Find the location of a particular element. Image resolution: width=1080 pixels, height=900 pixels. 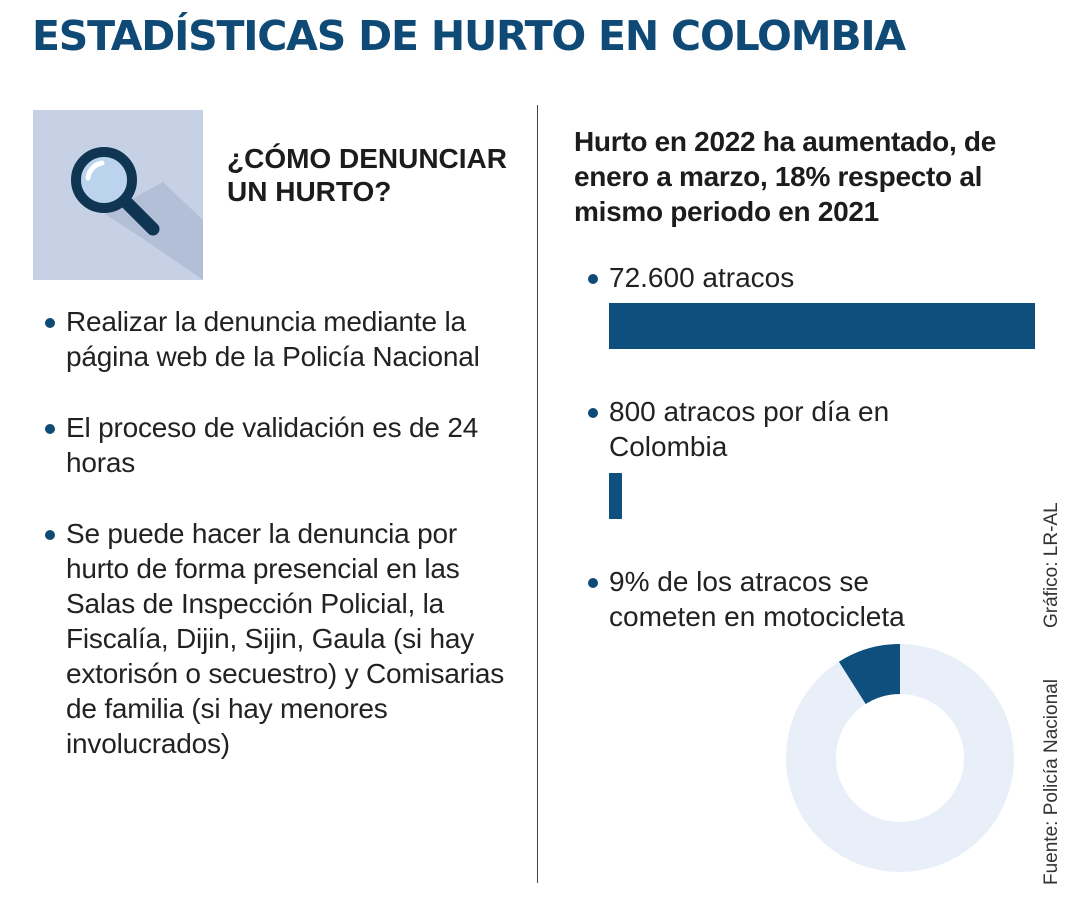

stat-label-daily: 800 atracos por día en Colombia is located at coordinates (748, 429).